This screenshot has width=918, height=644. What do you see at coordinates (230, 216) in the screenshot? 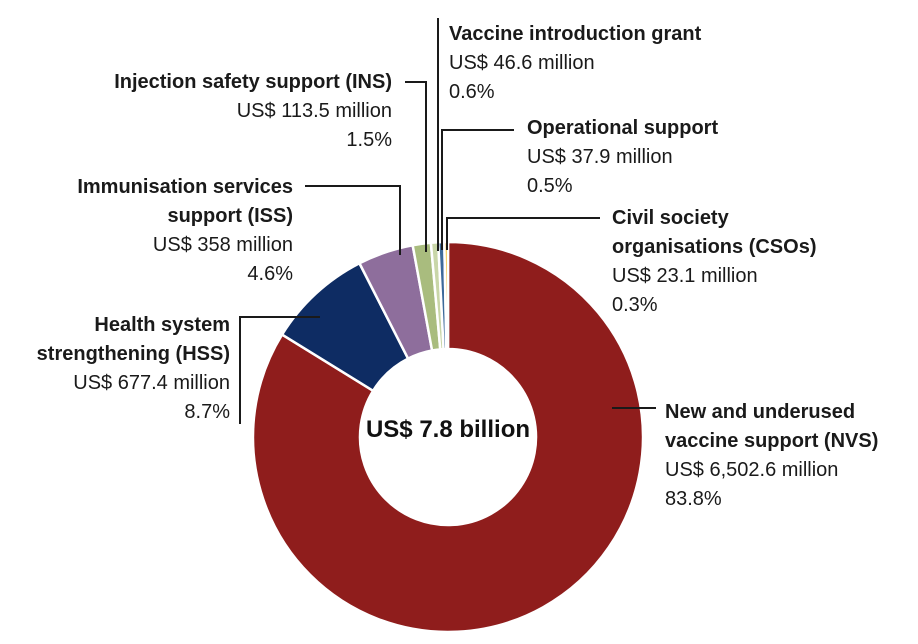
I see `slice-label-name: support (ISS)` at bounding box center [230, 216].